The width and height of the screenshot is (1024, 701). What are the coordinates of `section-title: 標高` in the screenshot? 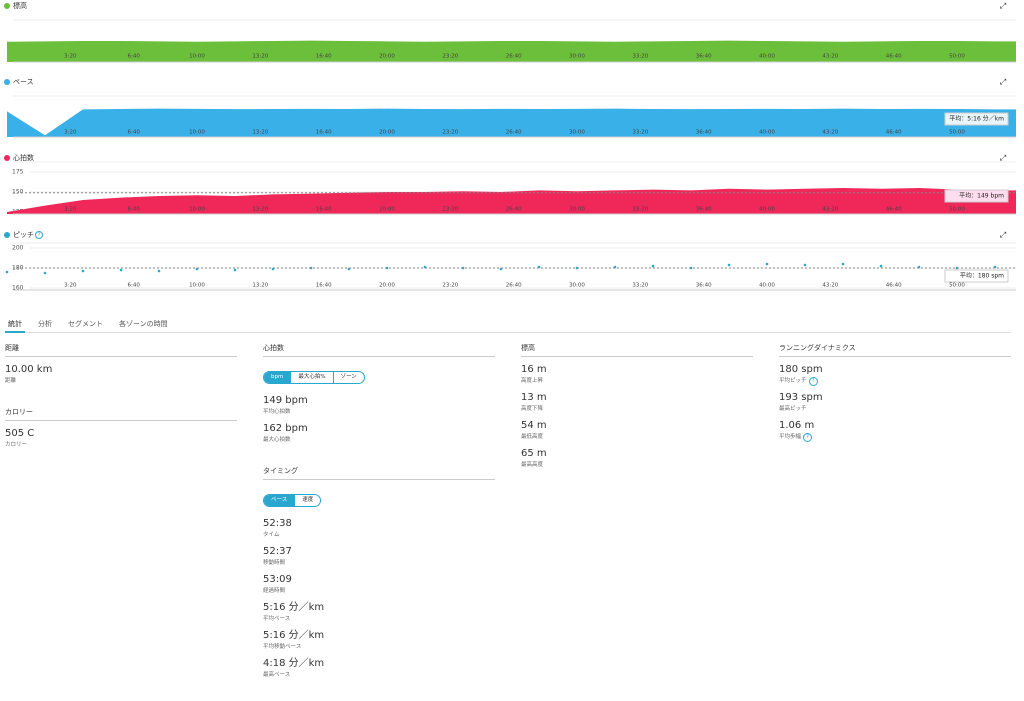 It's located at (637, 350).